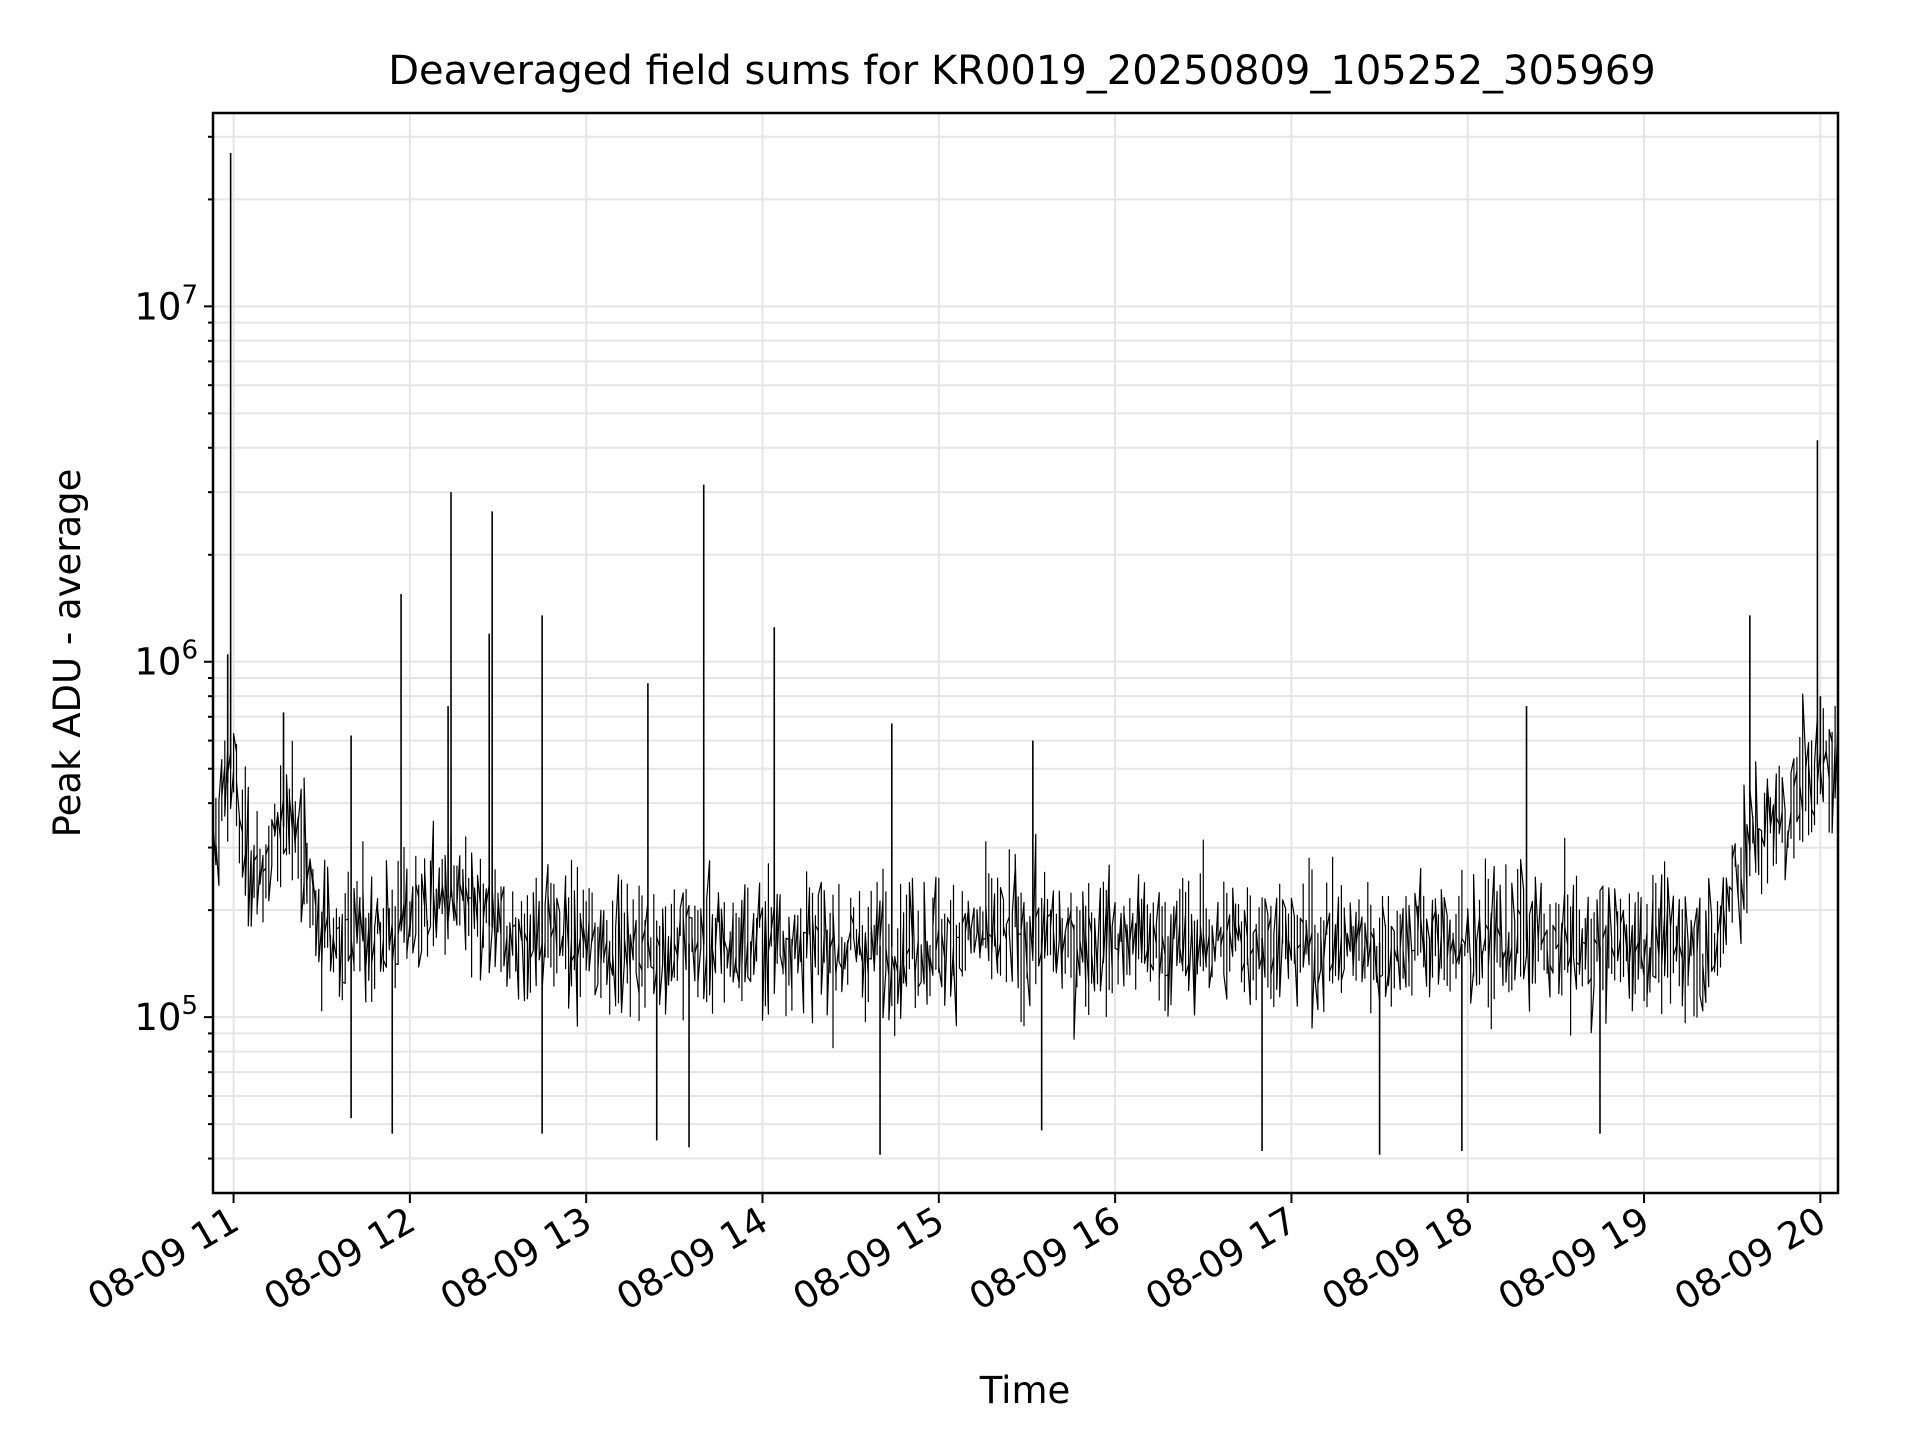 The image size is (1920, 1440). I want to click on y-tick-exponent: 6, so click(189, 651).